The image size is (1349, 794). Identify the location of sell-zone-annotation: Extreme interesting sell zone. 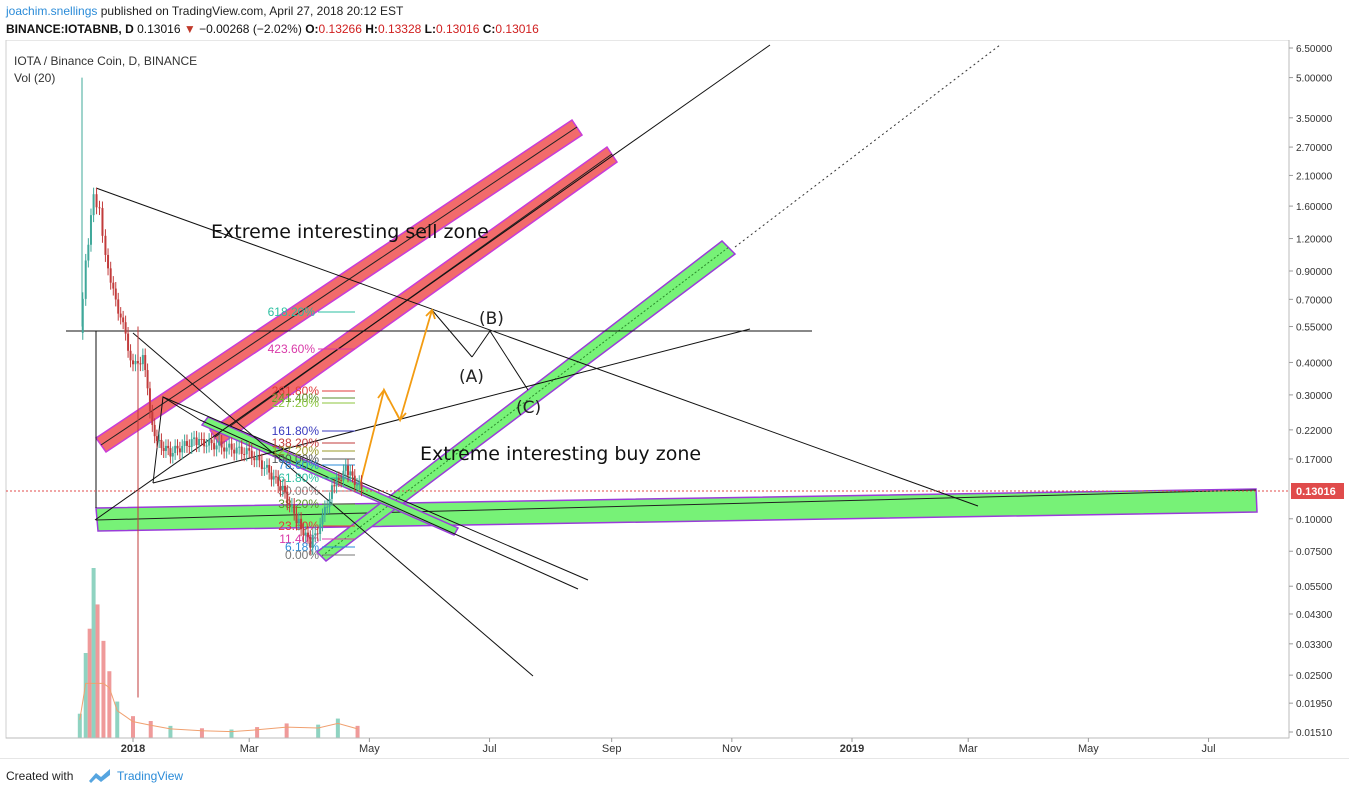
(350, 232).